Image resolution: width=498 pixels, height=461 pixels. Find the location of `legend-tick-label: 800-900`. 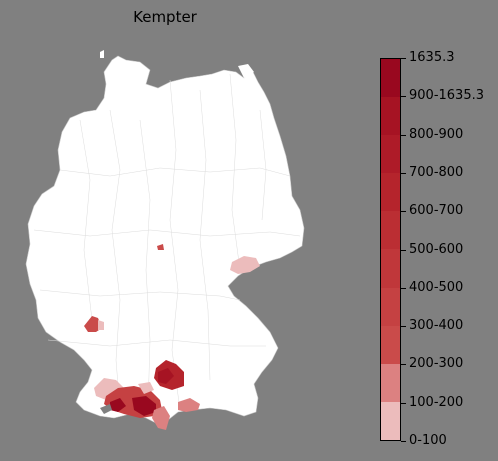

legend-tick-label: 800-900 is located at coordinates (436, 134).